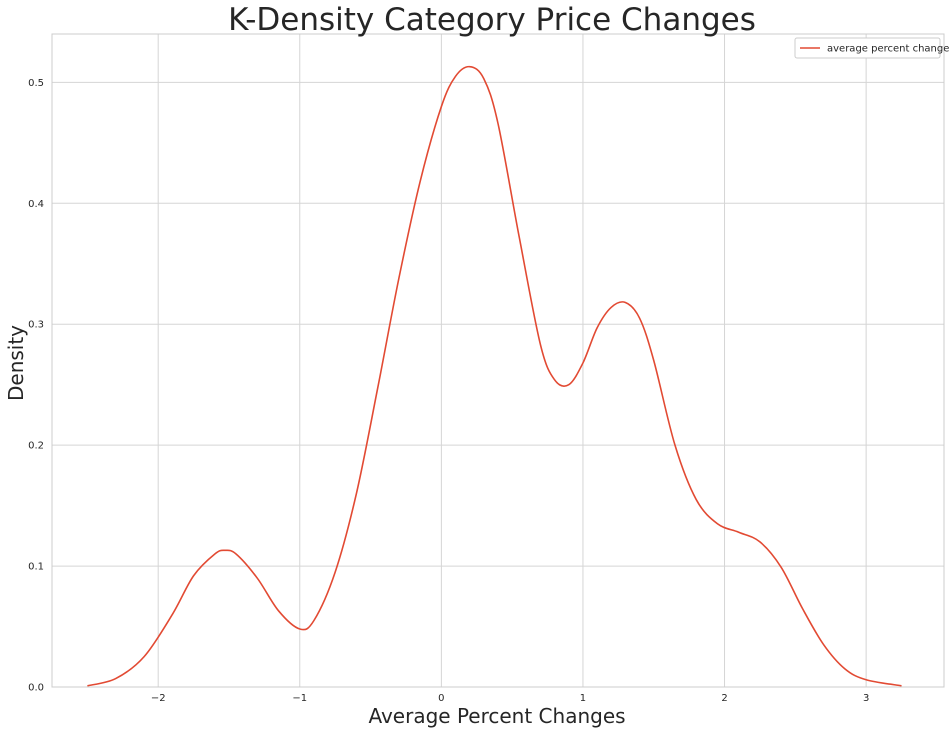 This screenshot has width=951, height=733. Describe the element at coordinates (441, 698) in the screenshot. I see `x-tick-label: 0` at that location.